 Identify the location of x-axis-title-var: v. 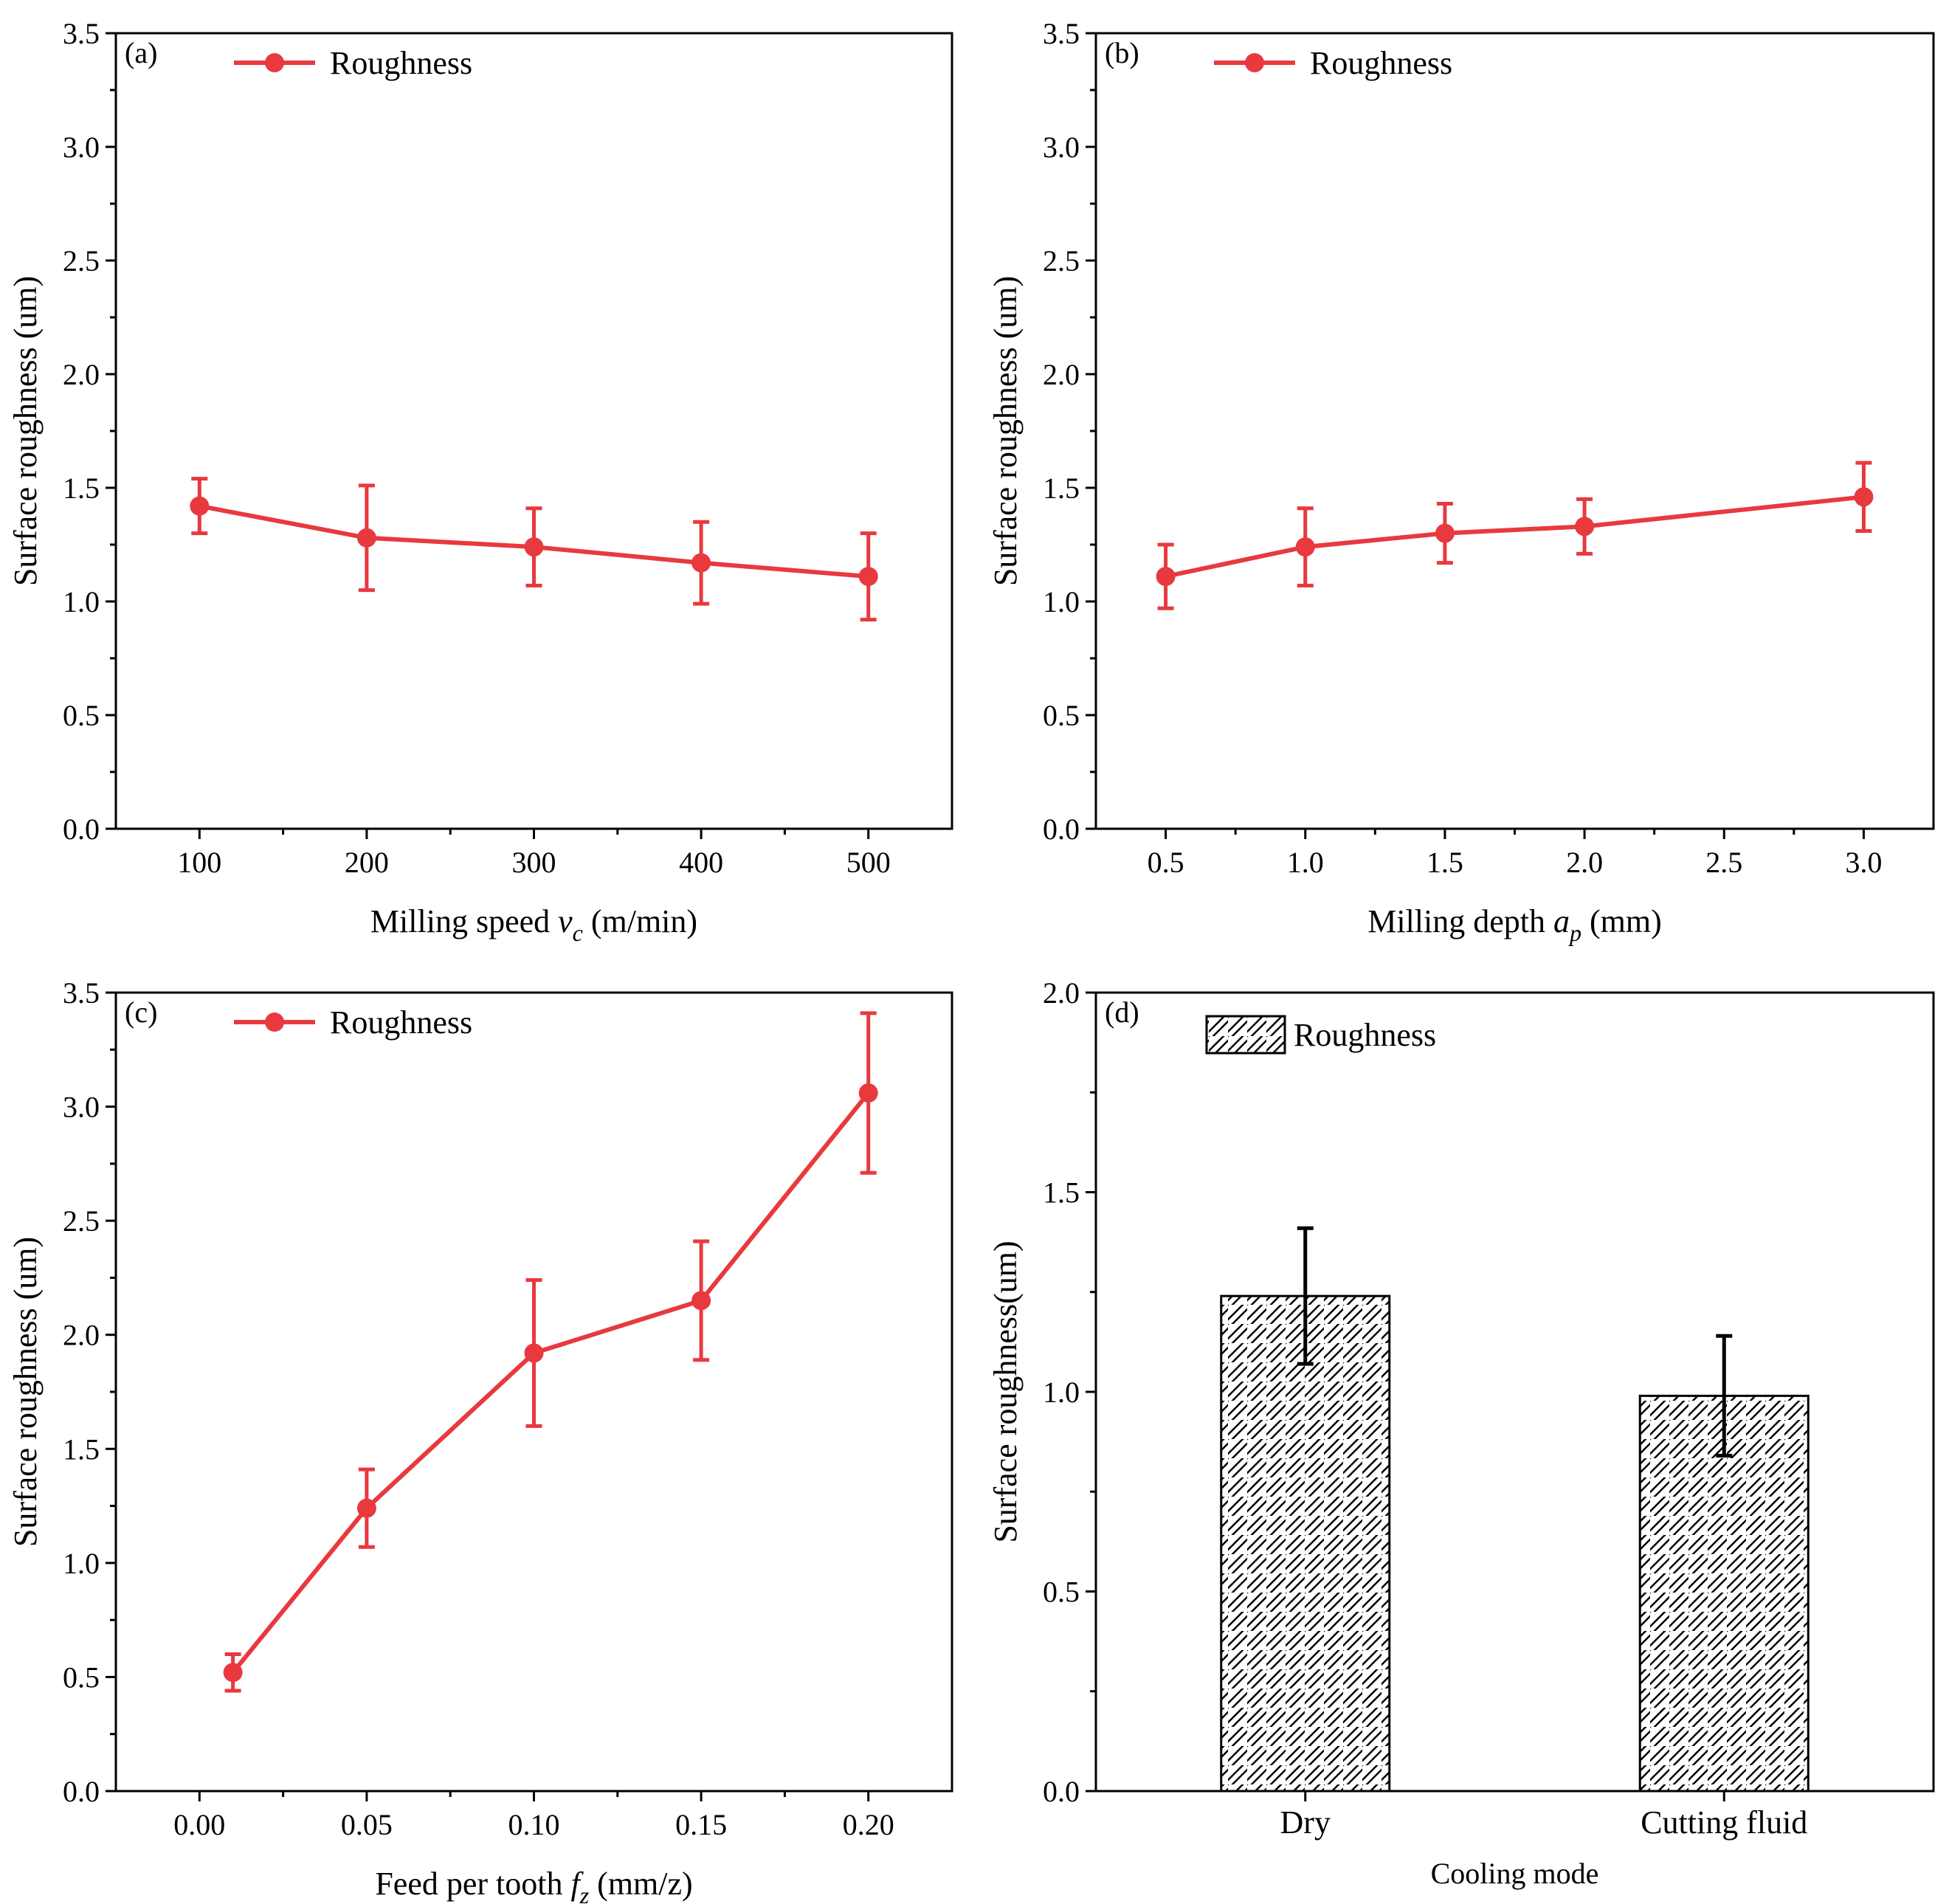
(565, 921).